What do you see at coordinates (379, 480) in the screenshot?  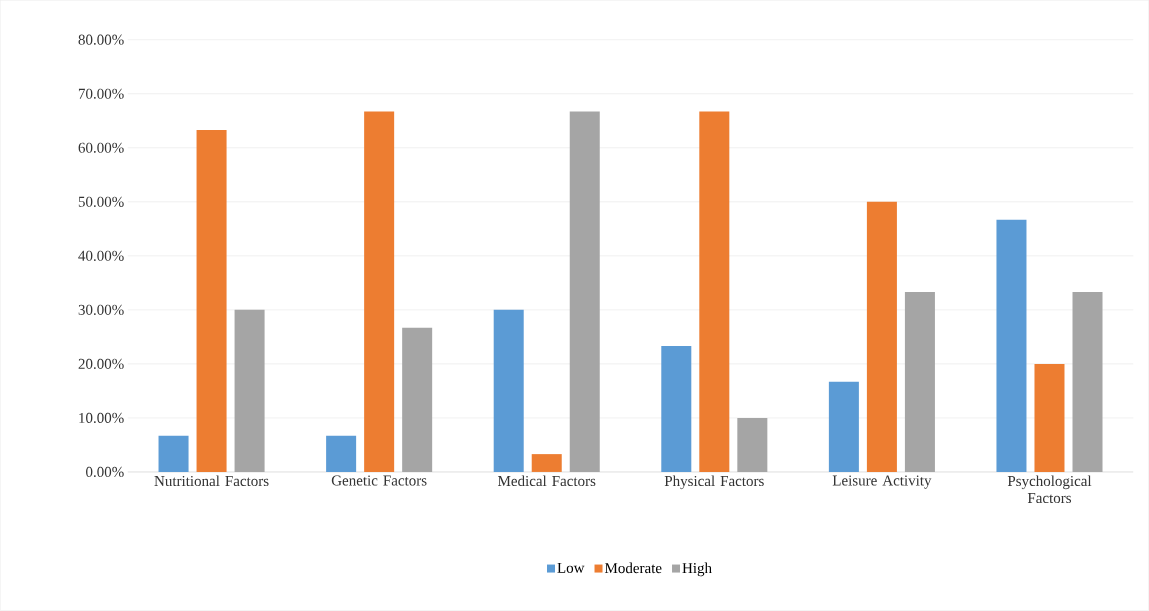 I see `x-tick-label: Genetic Factors` at bounding box center [379, 480].